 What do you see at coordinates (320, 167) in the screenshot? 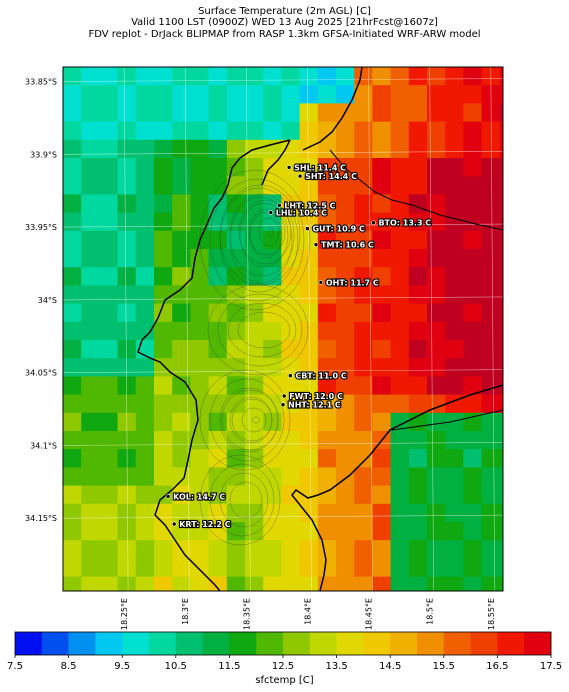
I see `station-label: SHL: 11.4 C` at bounding box center [320, 167].